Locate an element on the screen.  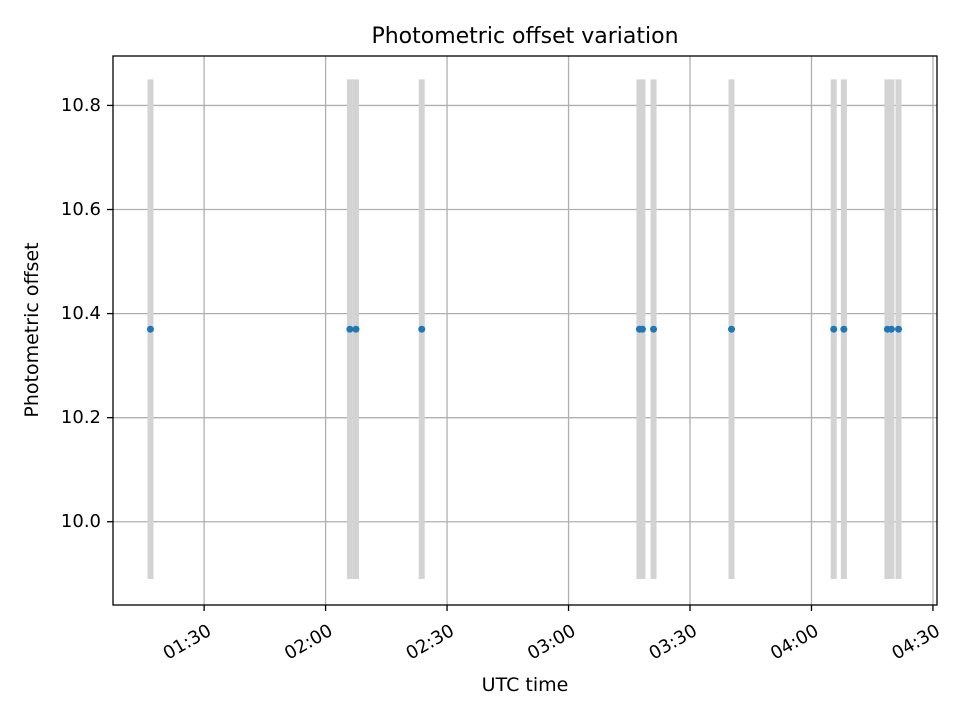
y-tick-label: 10.8 is located at coordinates (81, 105).